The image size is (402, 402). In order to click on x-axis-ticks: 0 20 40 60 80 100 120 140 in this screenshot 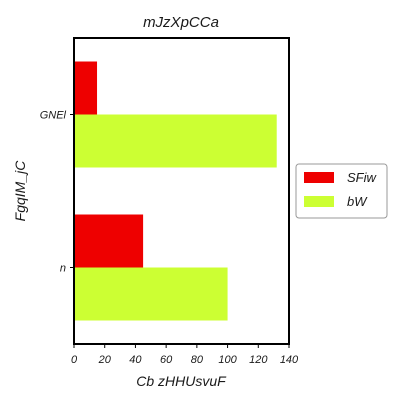, I will do `click(185, 355)`.